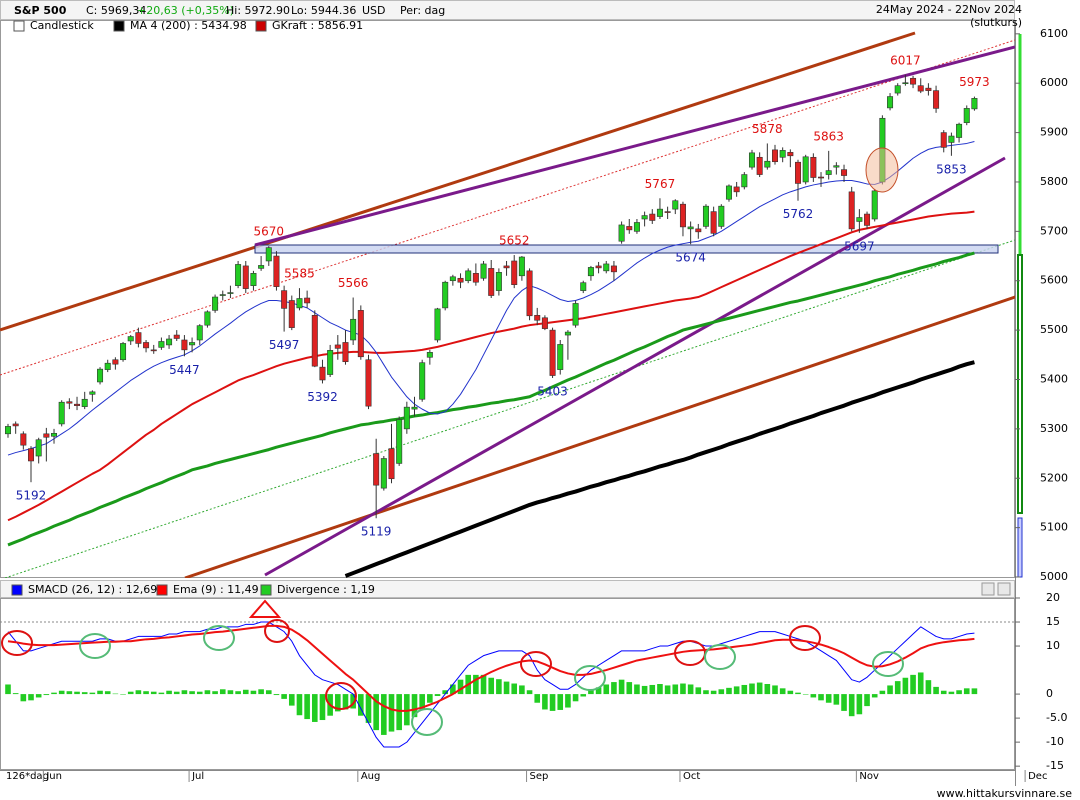 The image size is (1080, 800). What do you see at coordinates (828, 136) in the screenshot?
I see `peak-label: 5863` at bounding box center [828, 136].